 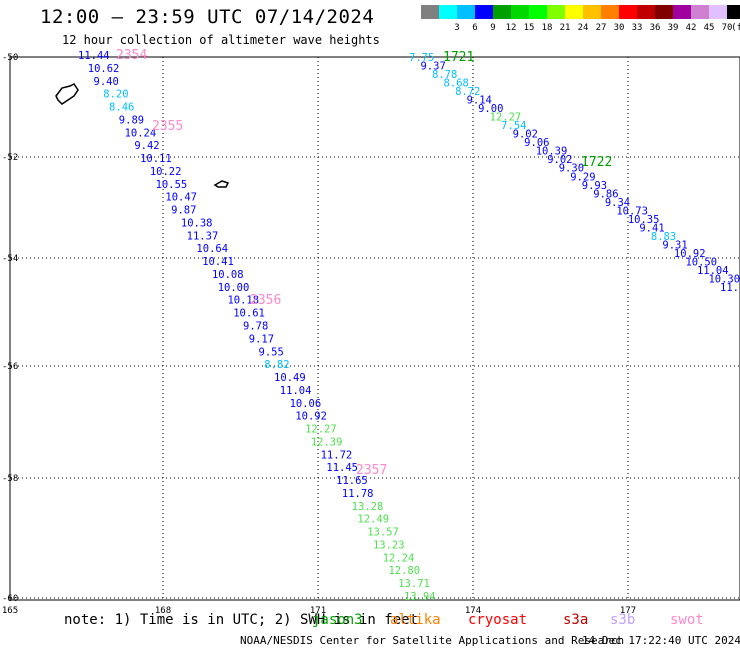 I want to click on wave-height-value: 9.31, so click(x=674, y=245).